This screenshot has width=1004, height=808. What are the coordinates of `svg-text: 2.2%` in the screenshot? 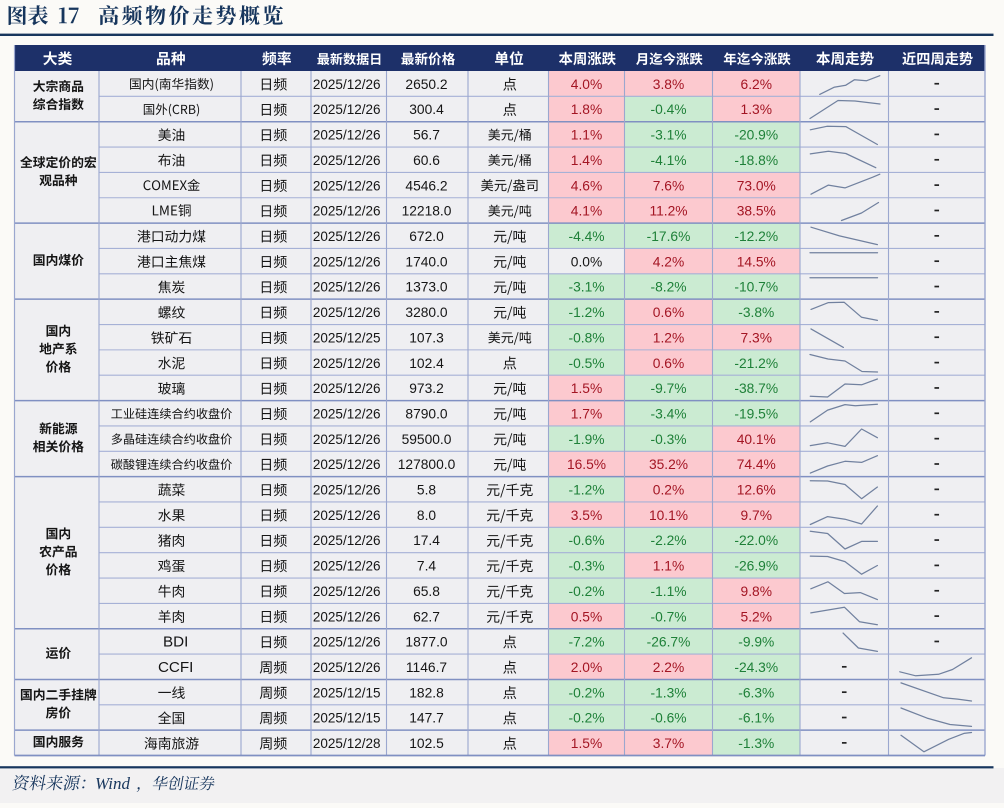 It's located at (668, 667).